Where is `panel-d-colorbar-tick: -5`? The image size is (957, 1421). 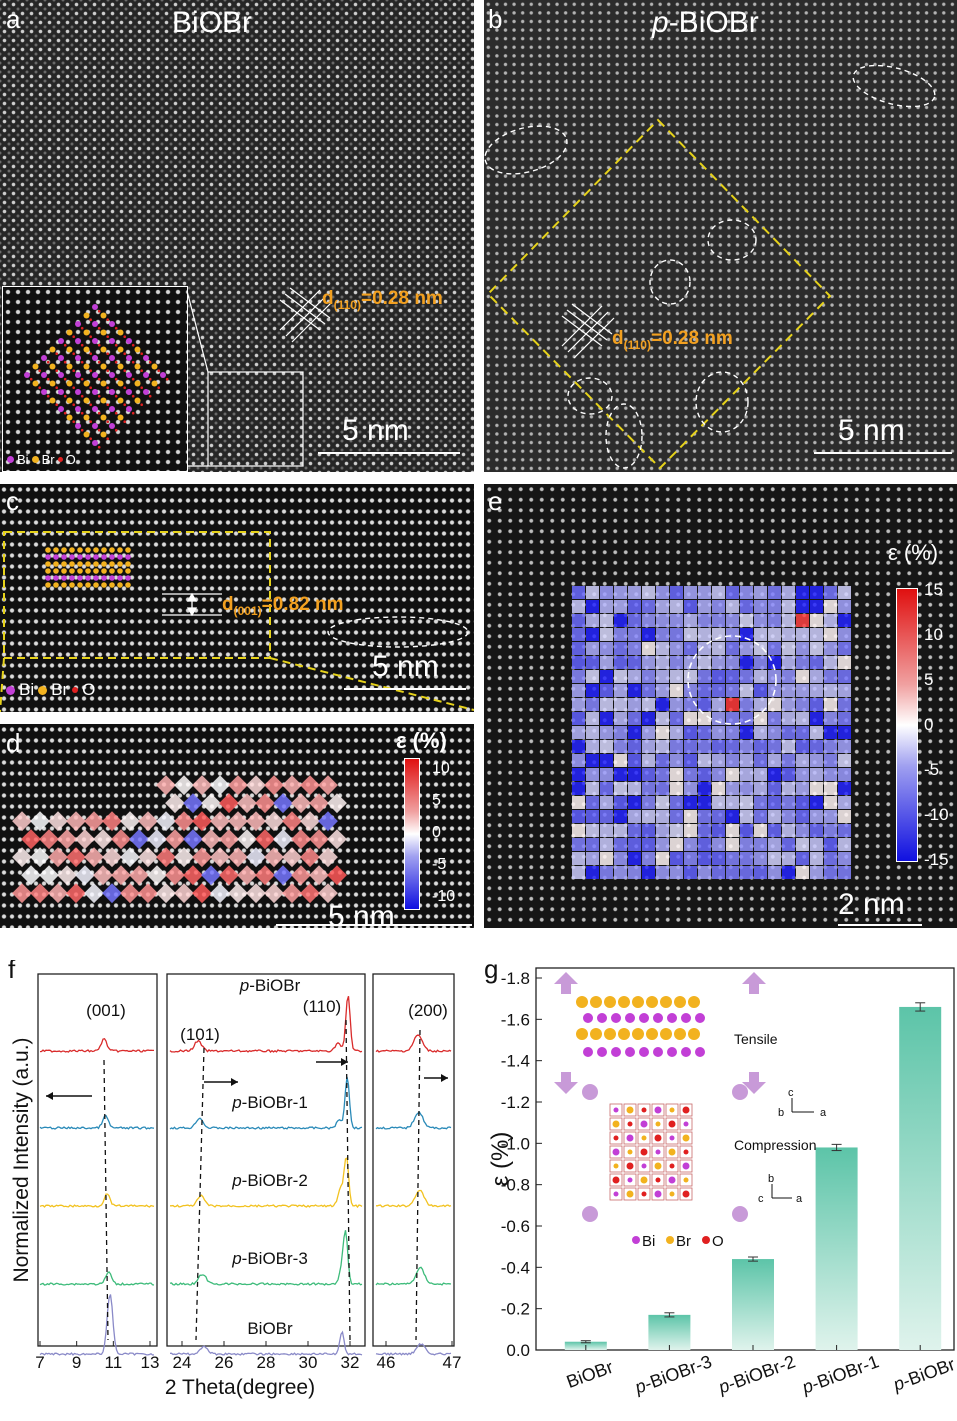 panel-d-colorbar-tick: -5 is located at coordinates (439, 864).